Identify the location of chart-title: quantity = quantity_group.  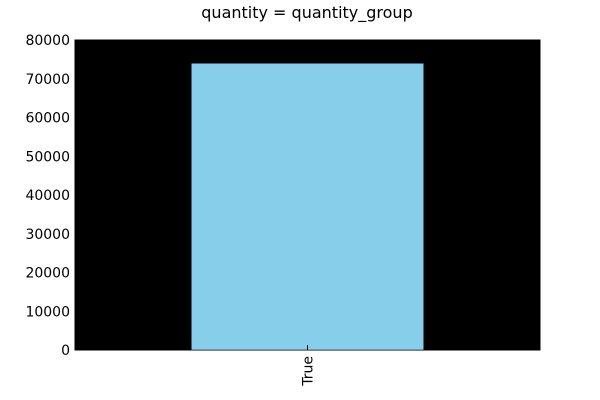
(306, 13).